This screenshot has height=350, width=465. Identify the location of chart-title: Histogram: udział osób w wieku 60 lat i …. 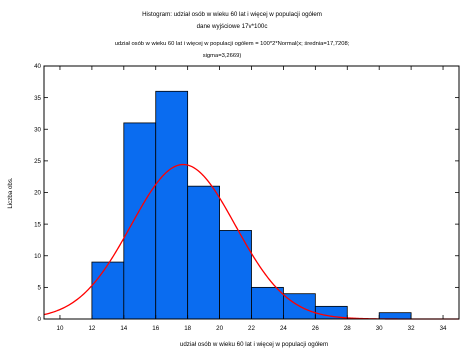
(232, 35).